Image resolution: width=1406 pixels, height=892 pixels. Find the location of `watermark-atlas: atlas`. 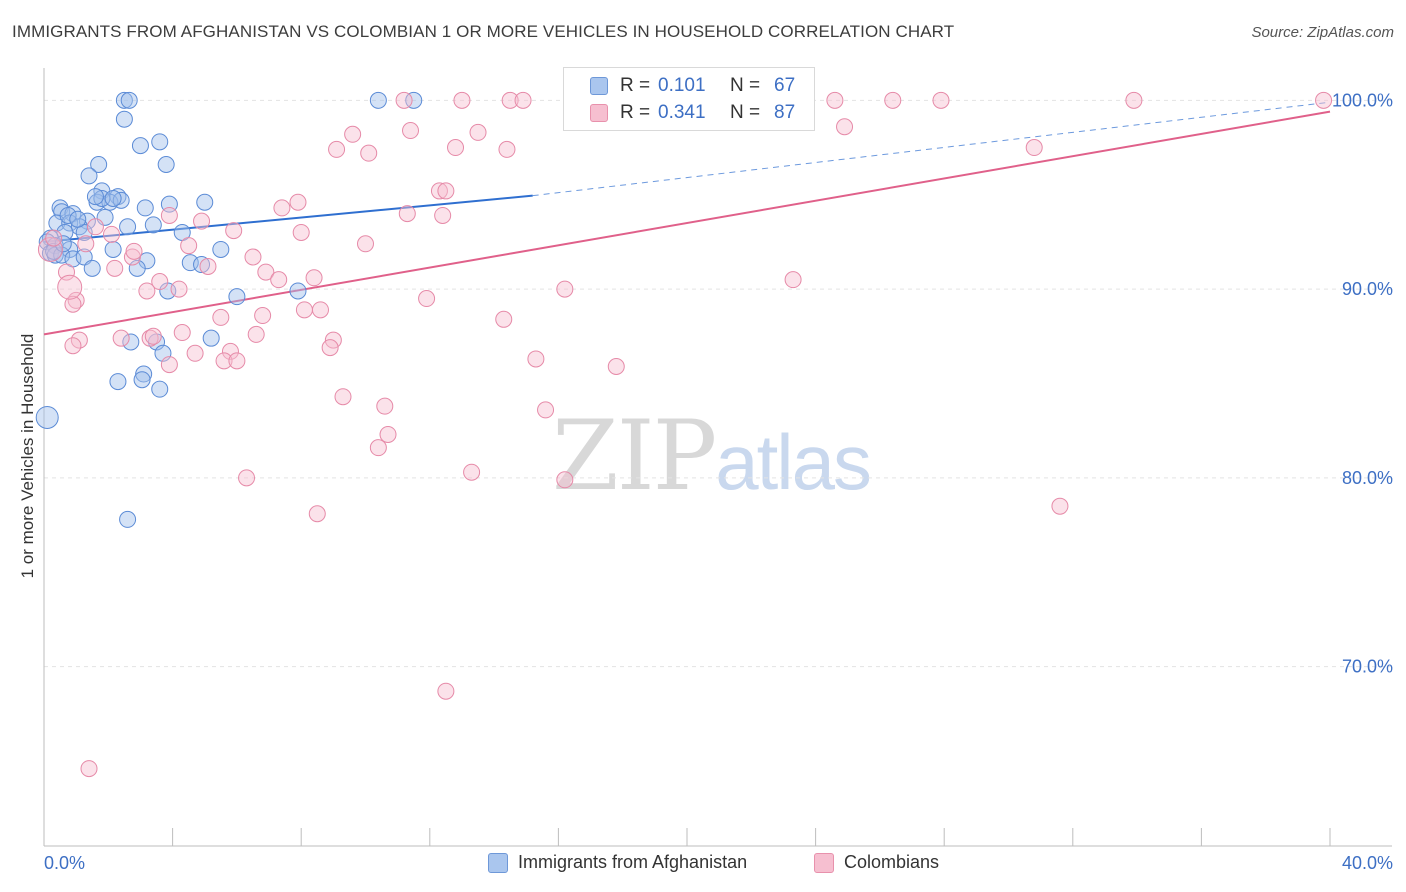

watermark-atlas: atlas is located at coordinates (793, 462).